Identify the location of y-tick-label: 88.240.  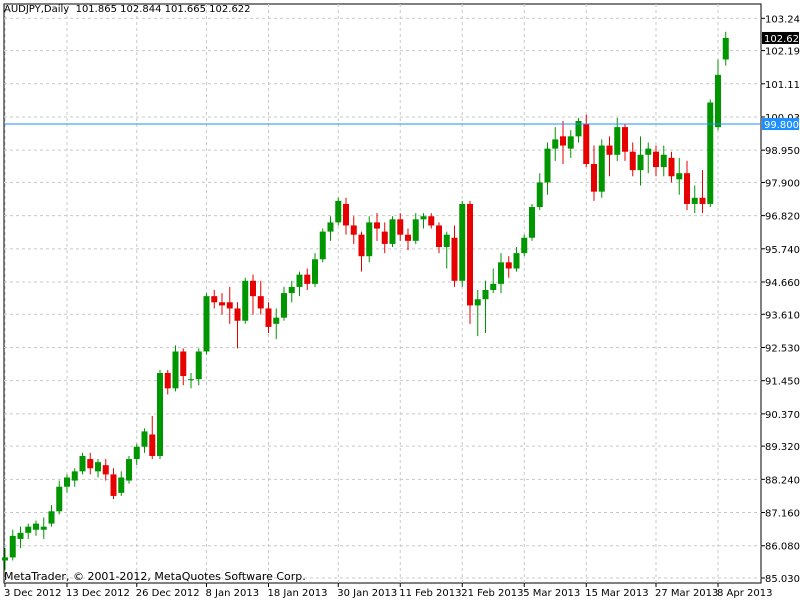
(782, 480).